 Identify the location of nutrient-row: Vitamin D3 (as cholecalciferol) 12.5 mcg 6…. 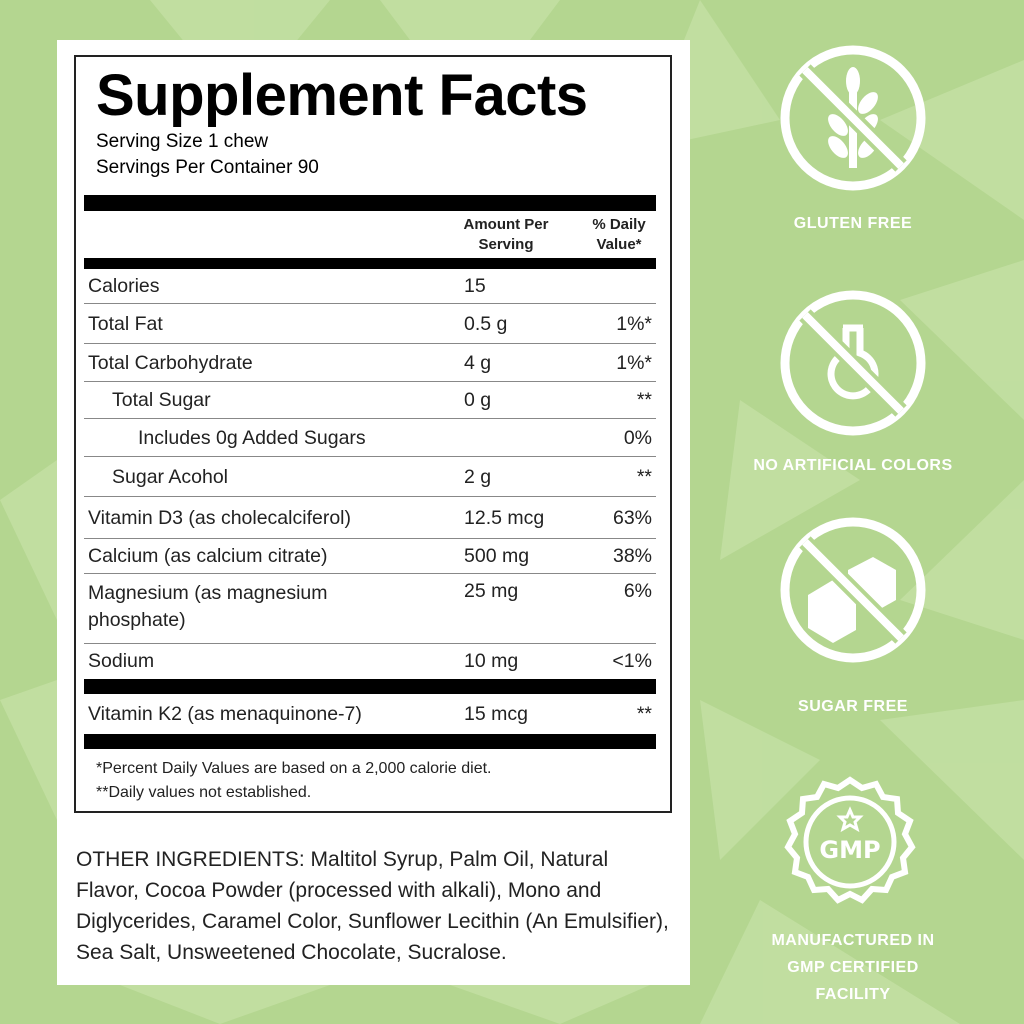
(370, 518).